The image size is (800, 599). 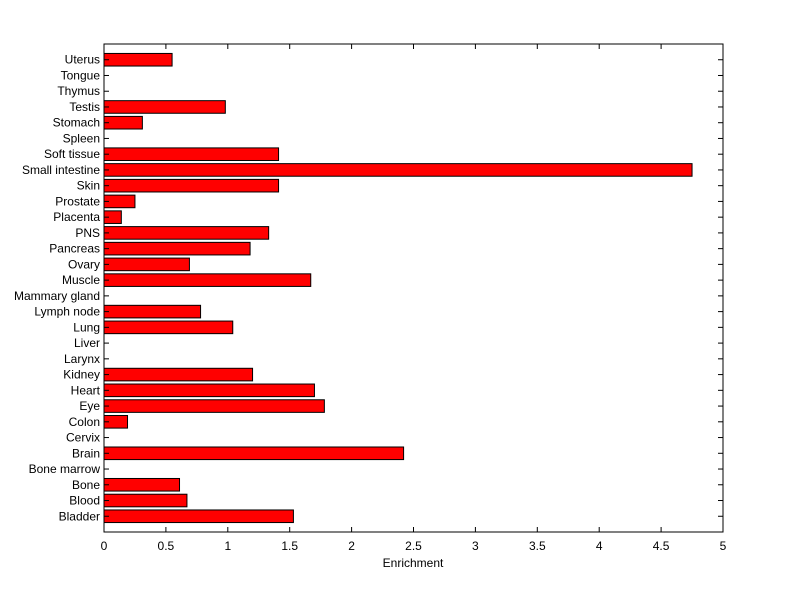 What do you see at coordinates (57, 296) in the screenshot?
I see `y-tick-label: Mammary gland` at bounding box center [57, 296].